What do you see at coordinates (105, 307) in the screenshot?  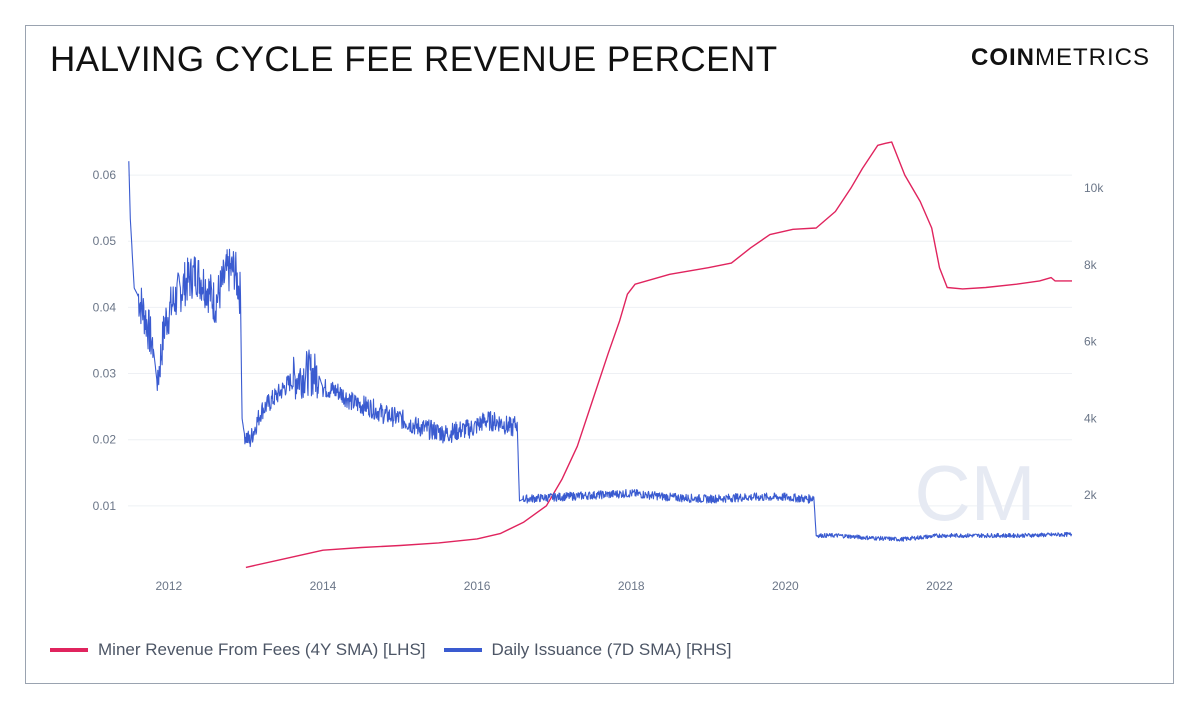 I see `left-tick-label: 0.04` at bounding box center [105, 307].